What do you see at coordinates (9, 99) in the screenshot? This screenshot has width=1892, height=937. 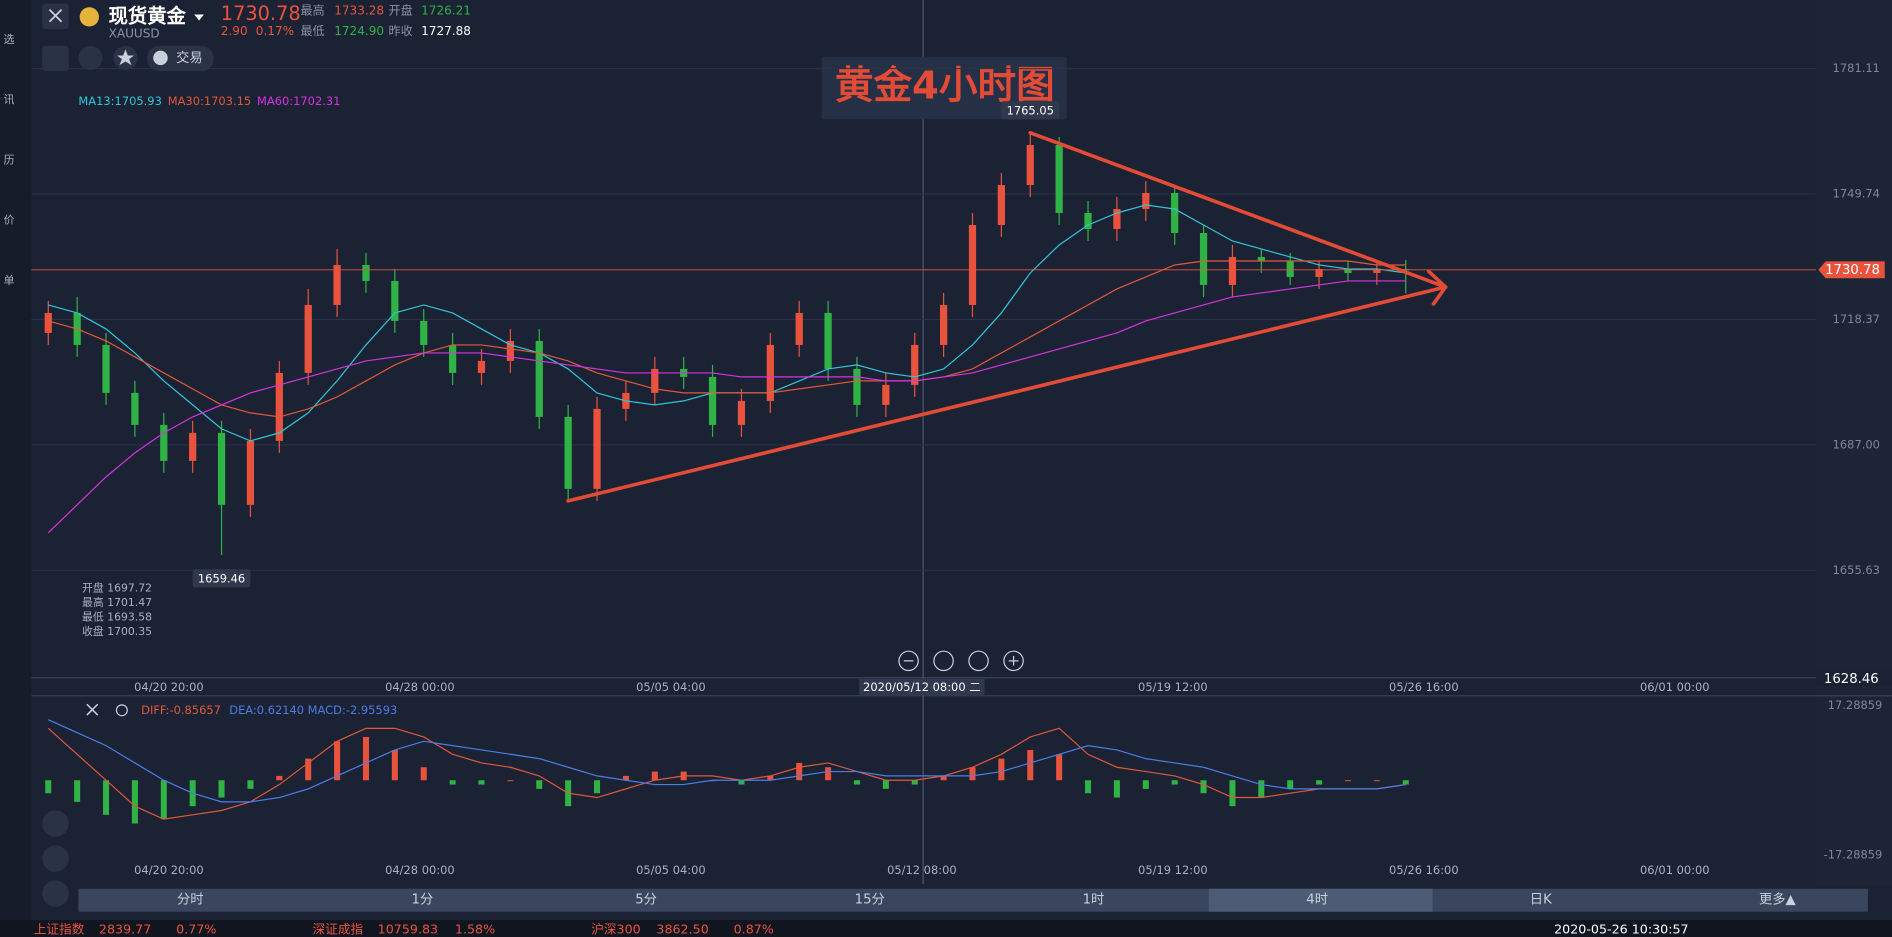 I see `sidebar-label: 讯` at bounding box center [9, 99].